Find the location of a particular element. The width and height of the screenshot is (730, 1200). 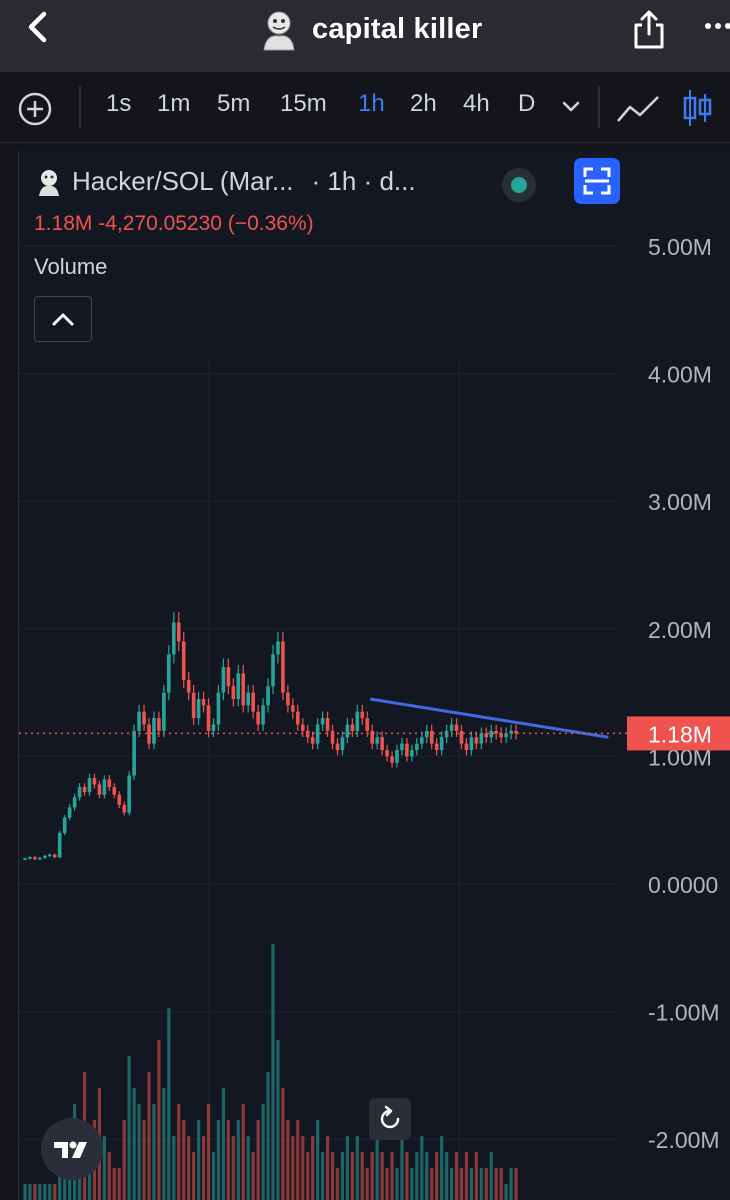

y-axis-tick-label: 3.00M is located at coordinates (680, 502).